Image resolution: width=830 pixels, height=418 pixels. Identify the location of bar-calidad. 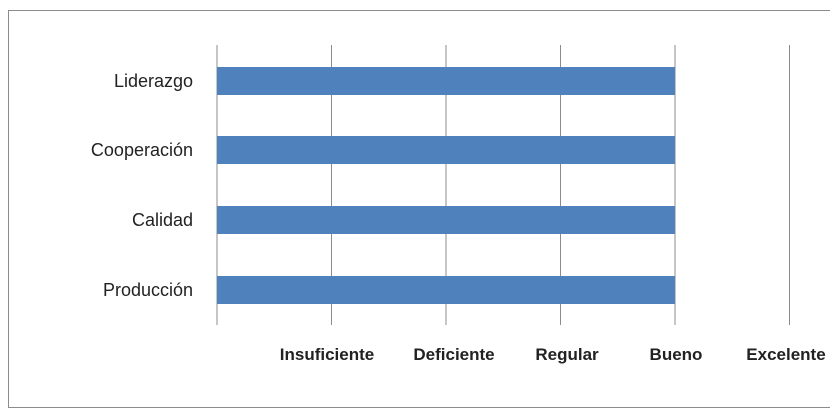
(446, 220).